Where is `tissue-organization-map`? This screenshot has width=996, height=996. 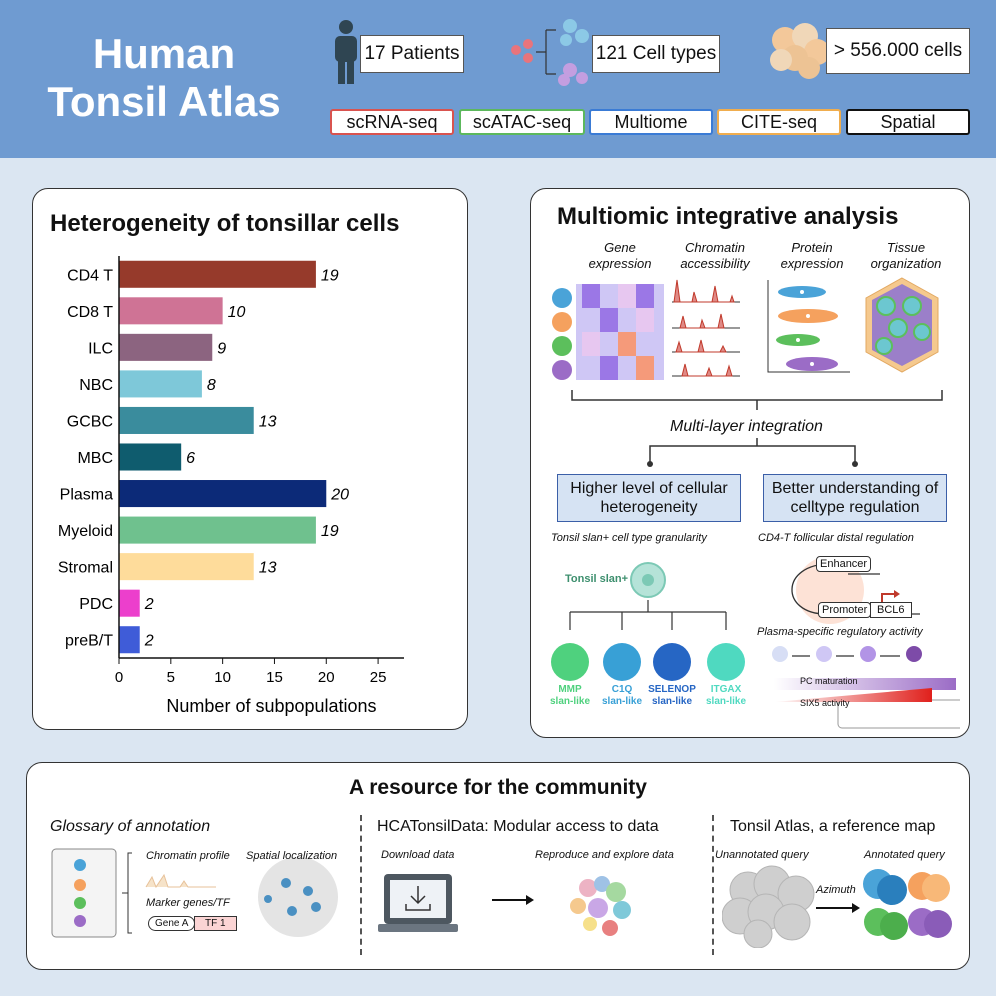
tissue-organization-map is located at coordinates (902, 325).